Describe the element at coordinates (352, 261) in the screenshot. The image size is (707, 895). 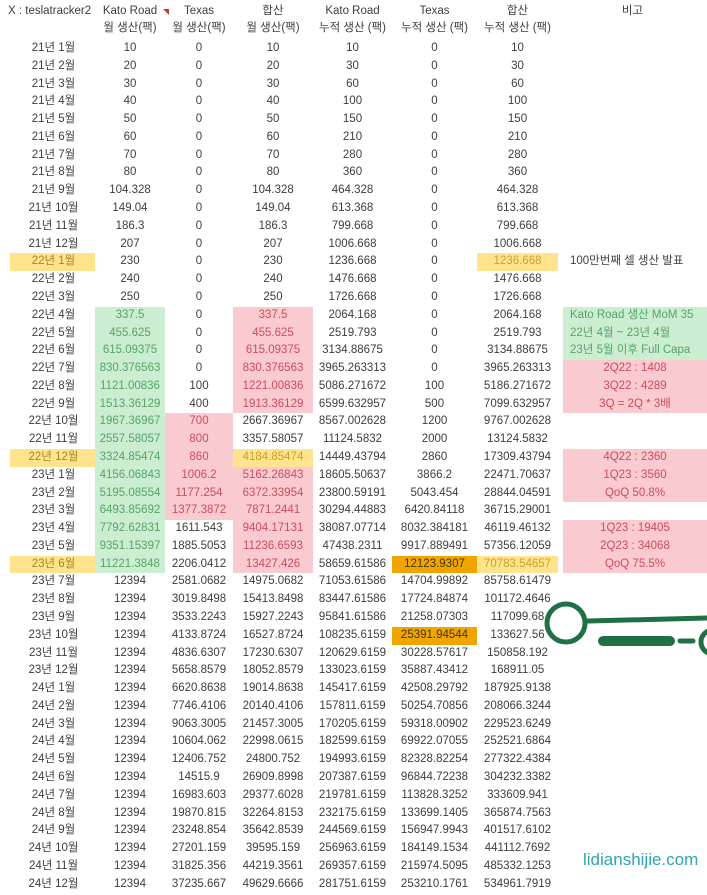
I see `value-cell: 1236.668` at that location.